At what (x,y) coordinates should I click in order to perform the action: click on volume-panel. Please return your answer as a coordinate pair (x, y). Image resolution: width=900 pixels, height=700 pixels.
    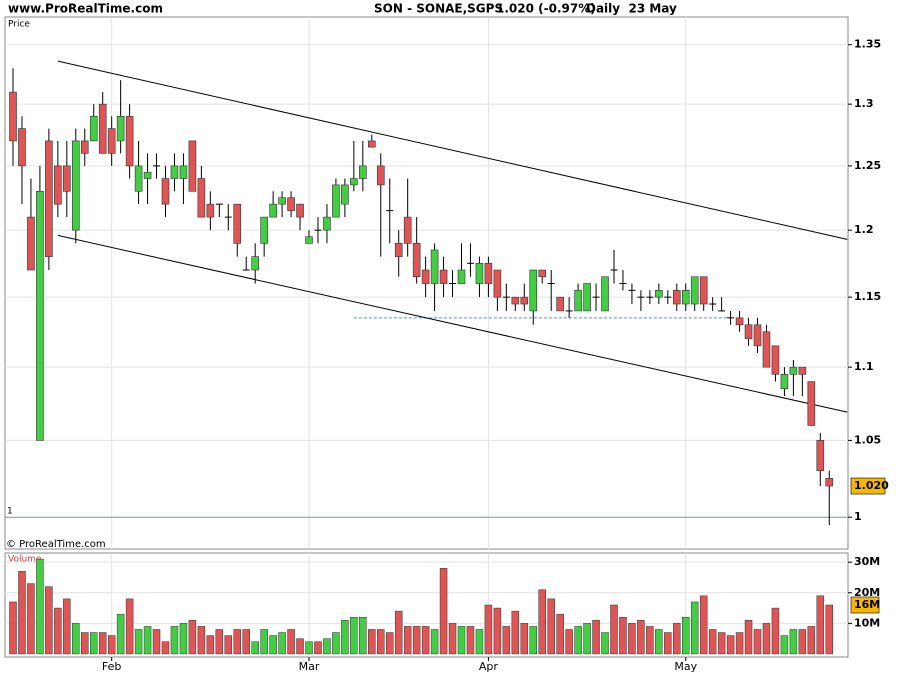
    Looking at the image, I should click on (426, 605).